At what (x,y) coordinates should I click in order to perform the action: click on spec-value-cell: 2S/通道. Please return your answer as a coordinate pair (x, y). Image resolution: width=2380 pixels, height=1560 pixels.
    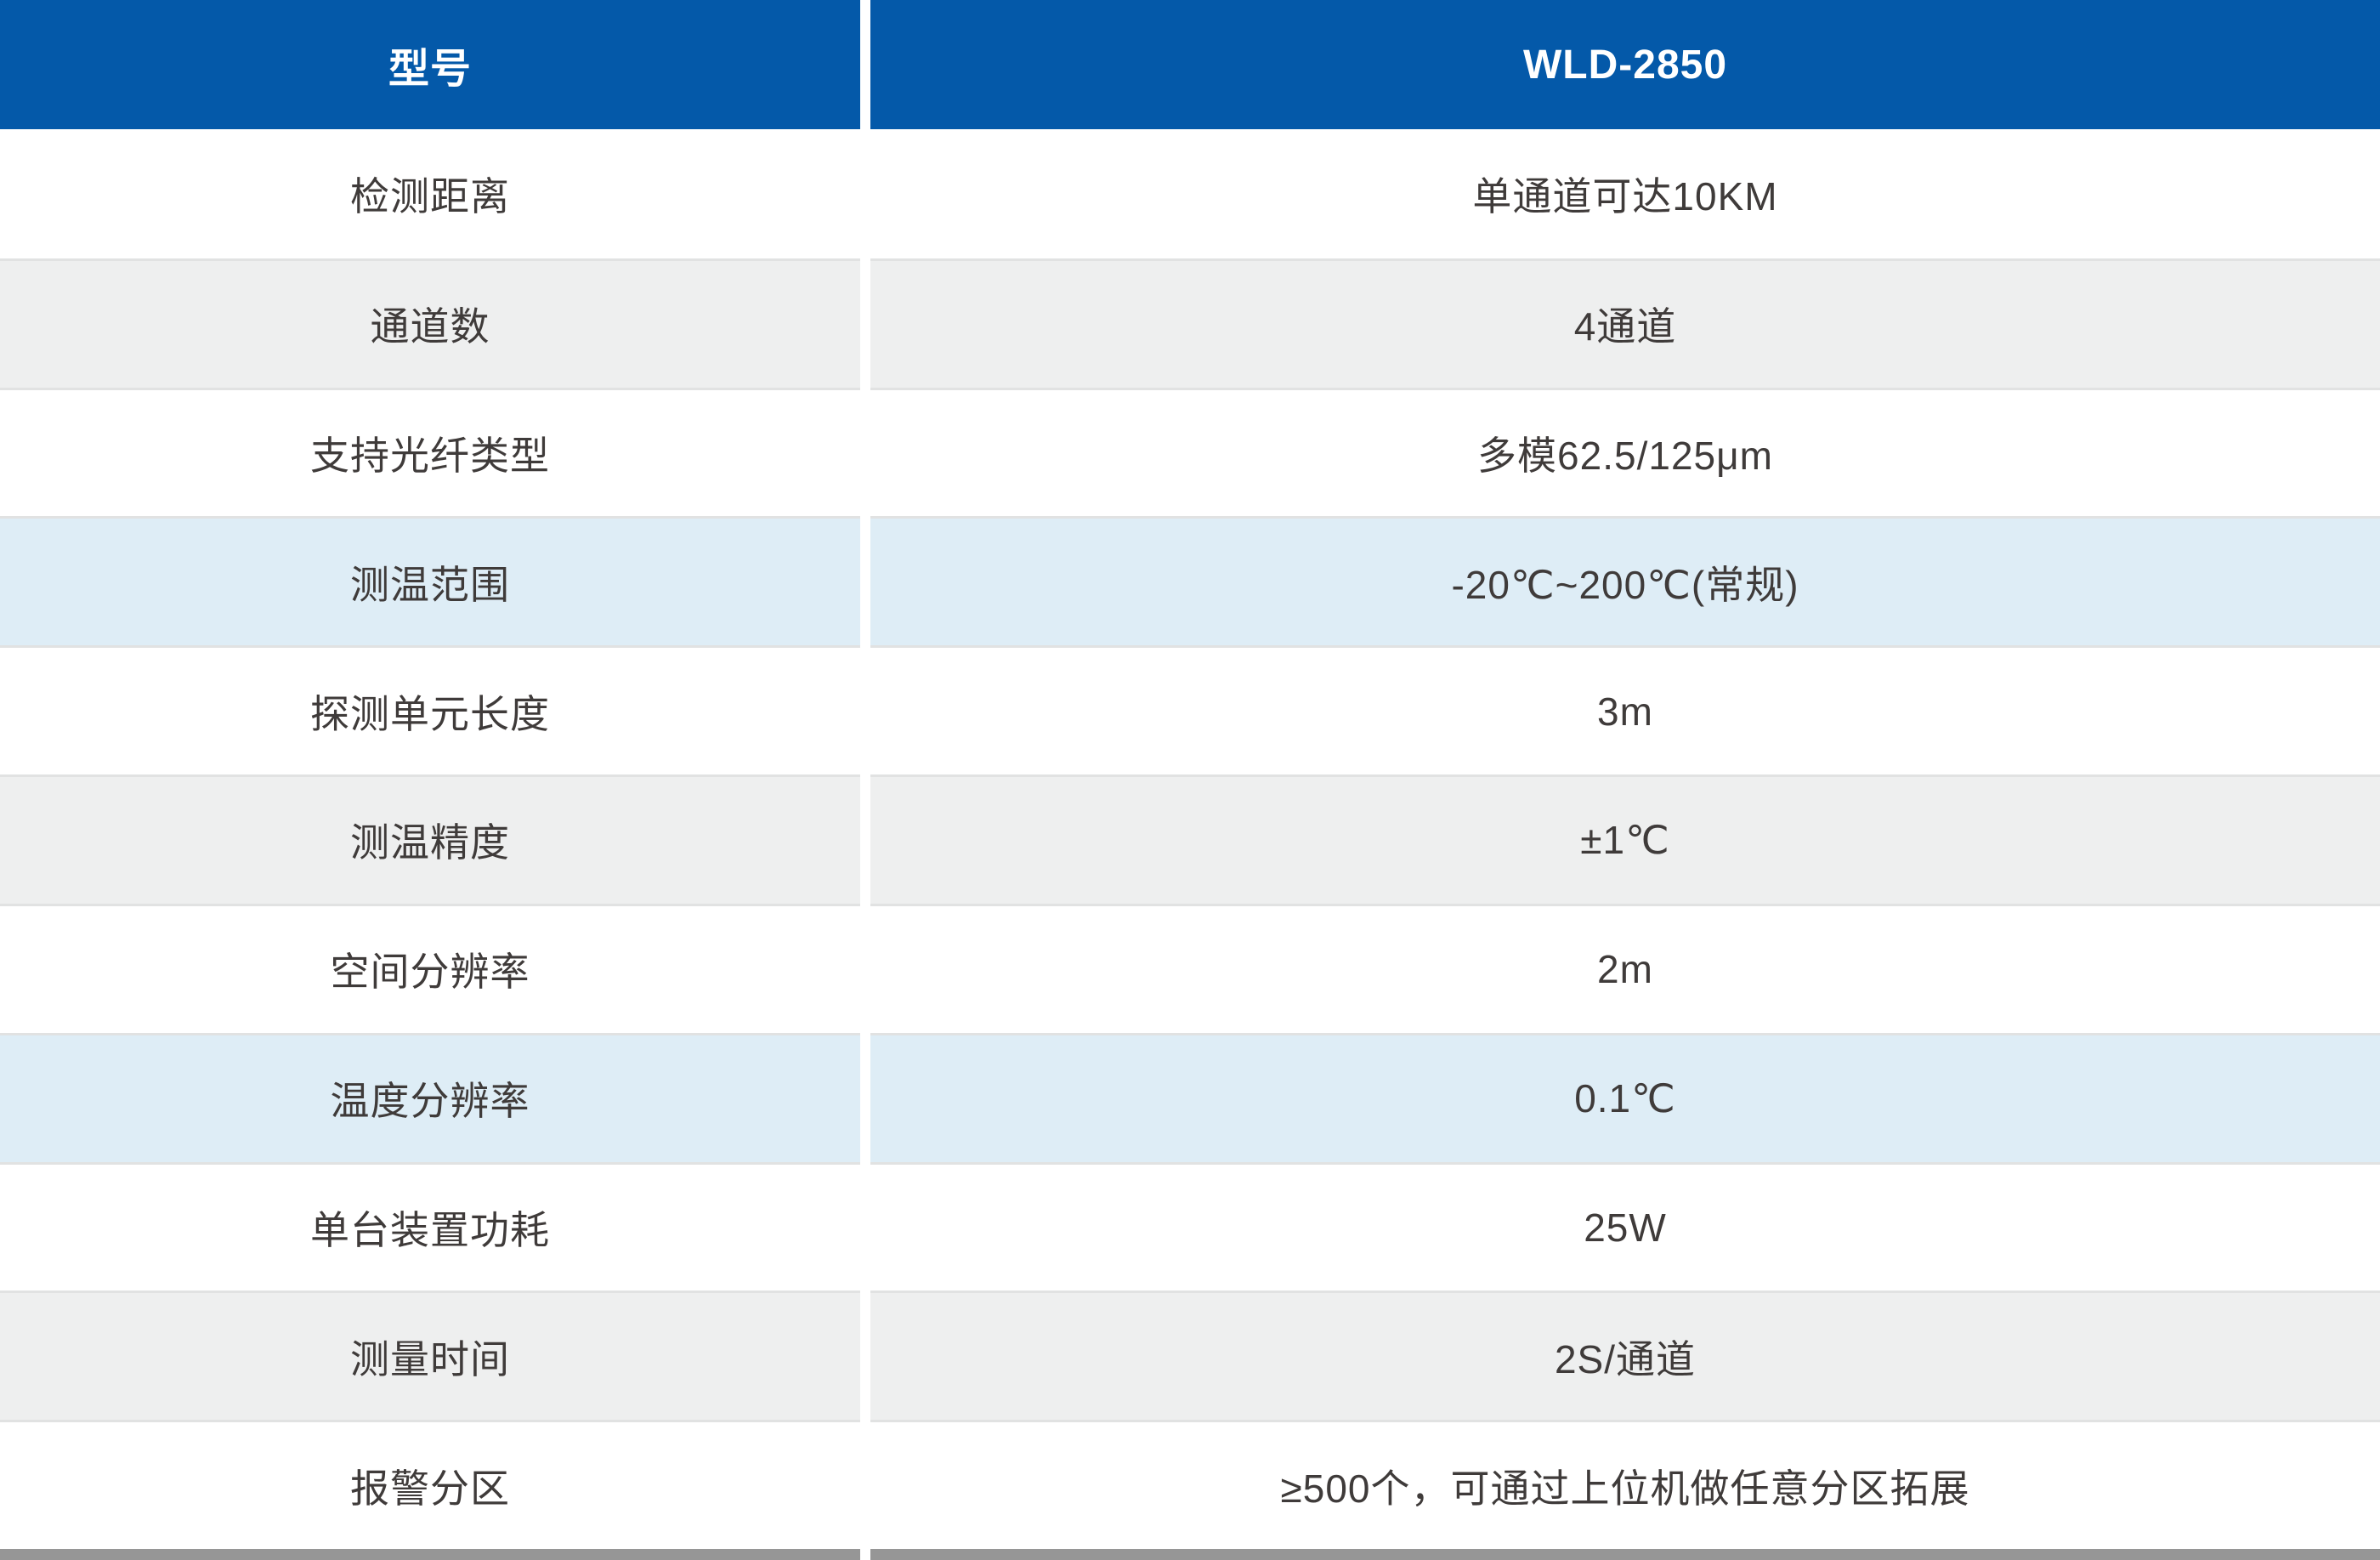
    Looking at the image, I should click on (1625, 1356).